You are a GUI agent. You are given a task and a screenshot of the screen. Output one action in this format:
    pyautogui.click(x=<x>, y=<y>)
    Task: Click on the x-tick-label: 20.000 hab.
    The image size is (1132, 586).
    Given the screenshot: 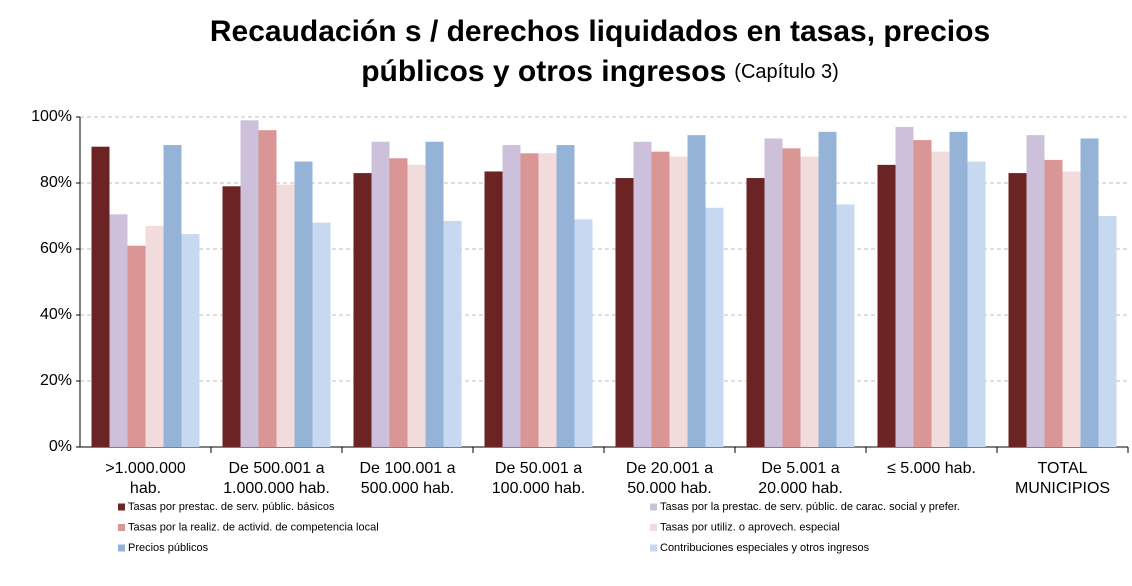 What is the action you would take?
    pyautogui.click(x=800, y=488)
    